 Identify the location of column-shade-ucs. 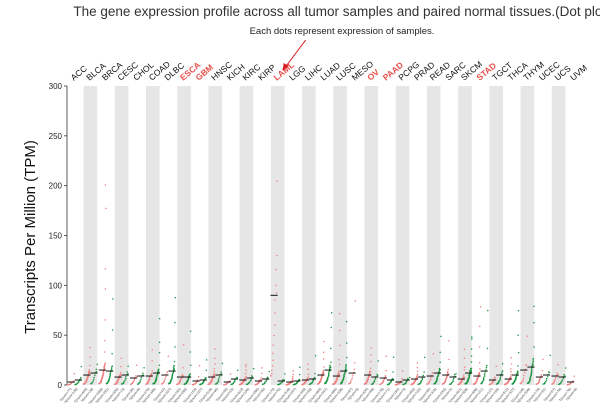
(558, 235).